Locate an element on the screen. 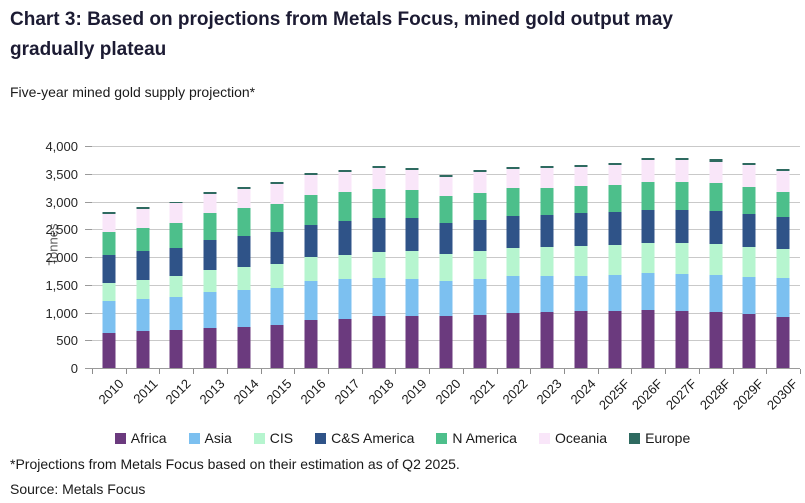 The height and width of the screenshot is (503, 805). bar-2016 is located at coordinates (311, 257).